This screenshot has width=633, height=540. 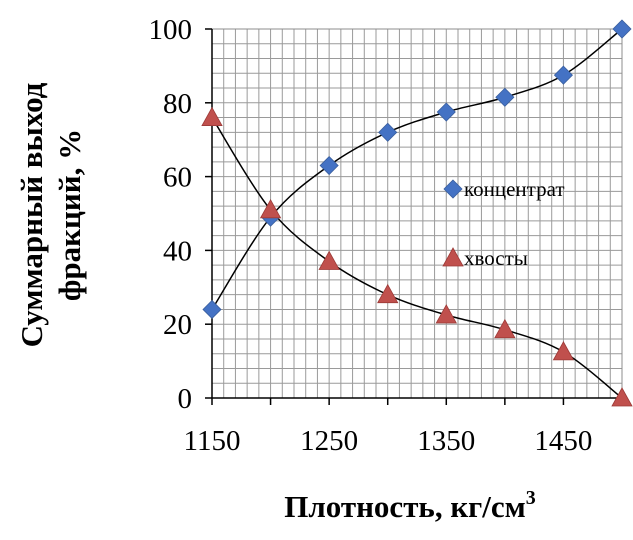 I want to click on x-tick-label: 1350, so click(x=446, y=441).